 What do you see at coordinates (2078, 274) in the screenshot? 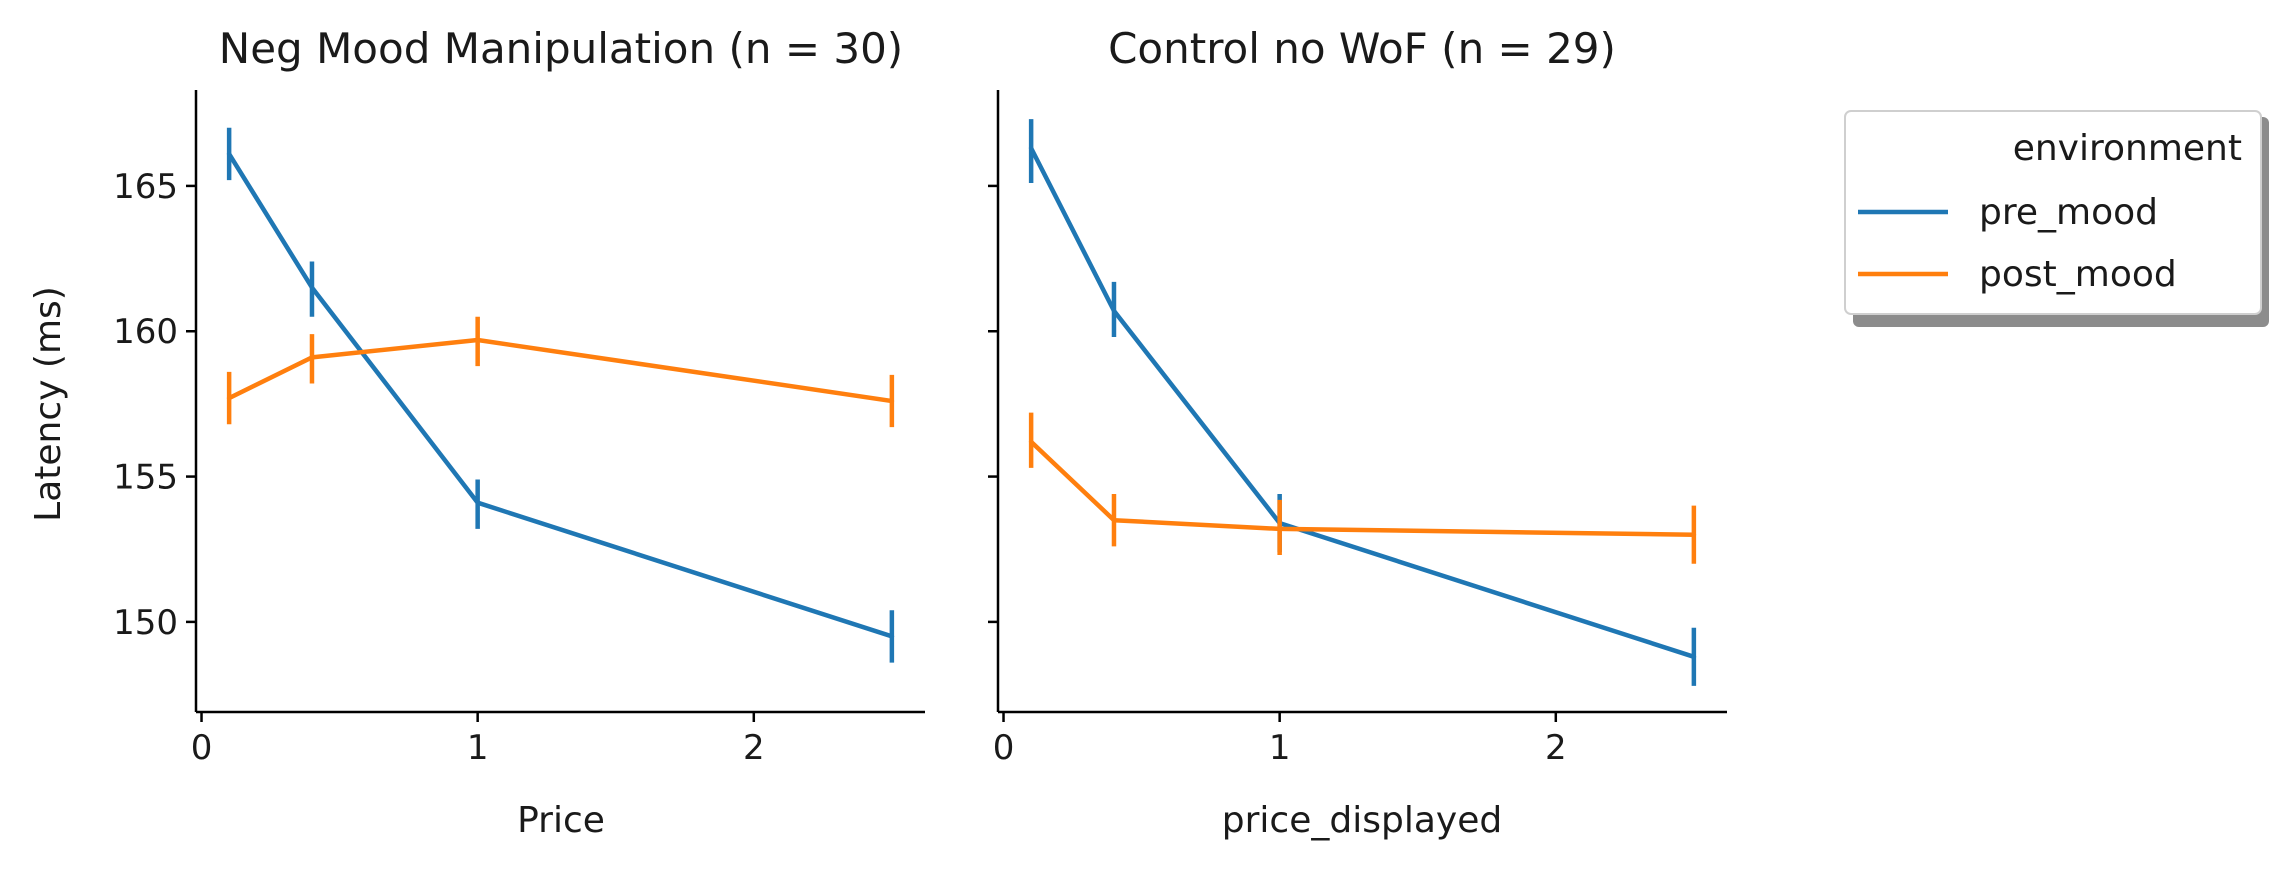
I see `legend-label-post-mood: post_mood` at bounding box center [2078, 274].